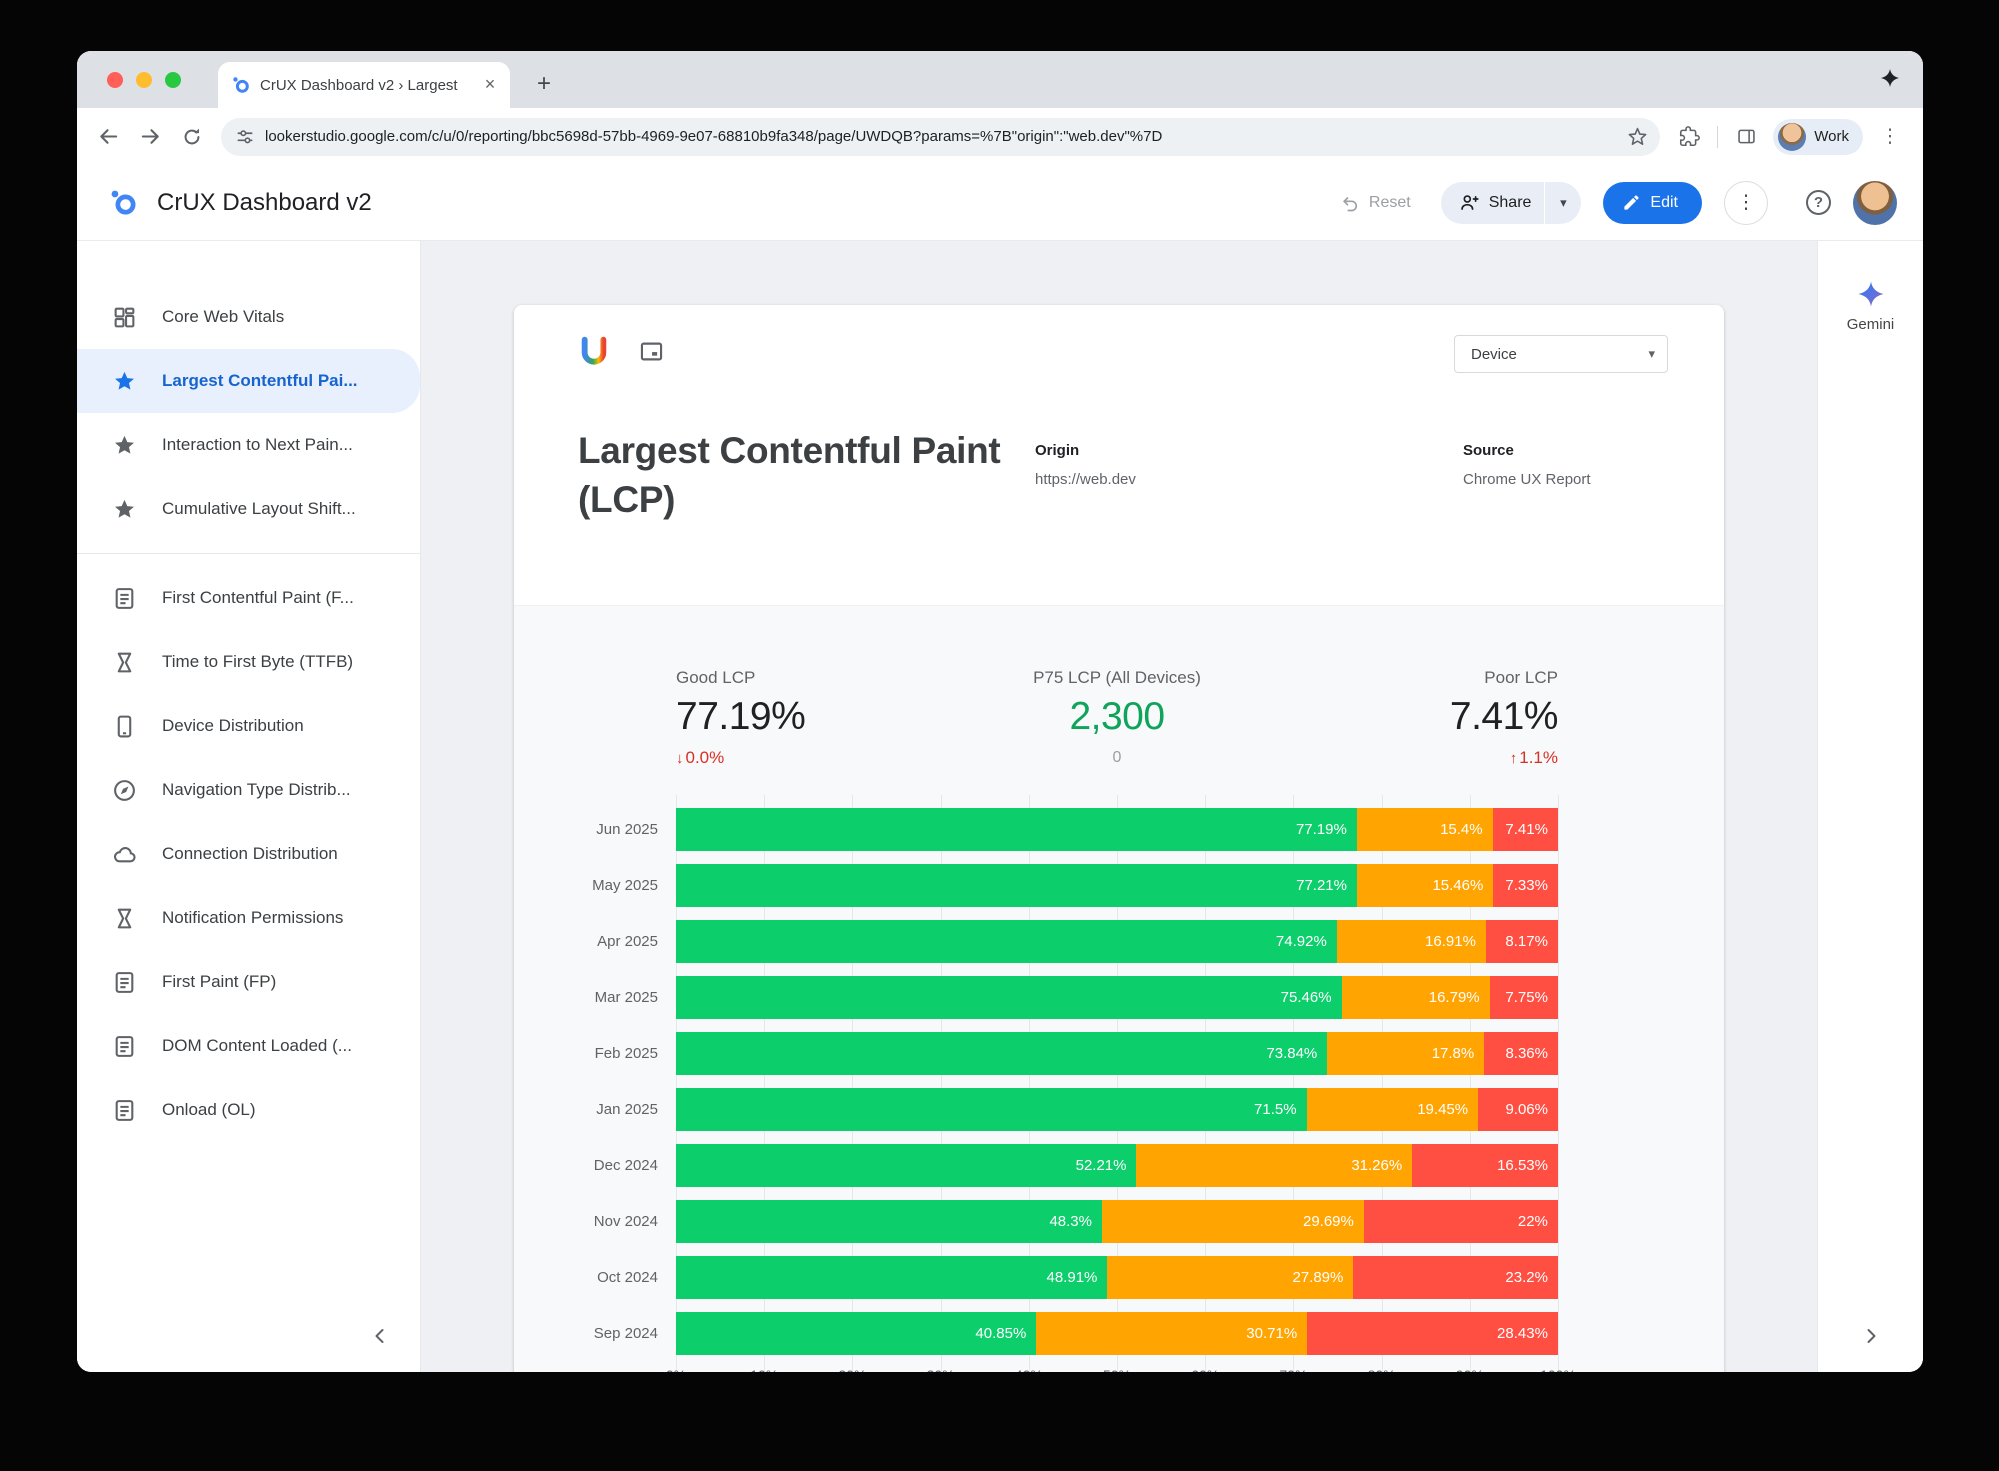  What do you see at coordinates (1746, 202) in the screenshot?
I see `more-options-icon: ⋮` at bounding box center [1746, 202].